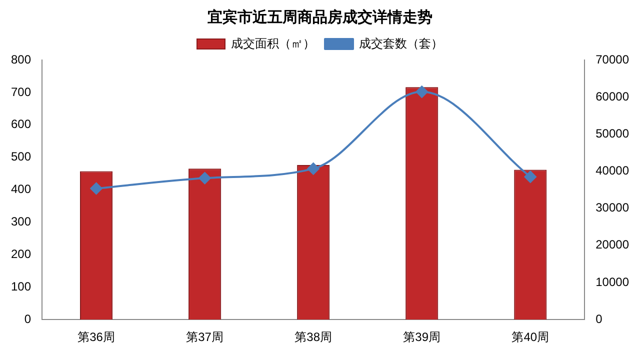 This screenshot has height=363, width=640. I want to click on y2-tick-label: 10000, so click(613, 281).